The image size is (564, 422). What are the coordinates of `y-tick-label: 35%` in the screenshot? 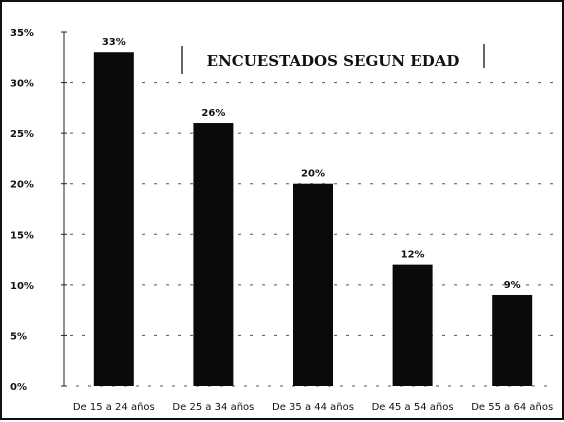 It's located at (22, 33).